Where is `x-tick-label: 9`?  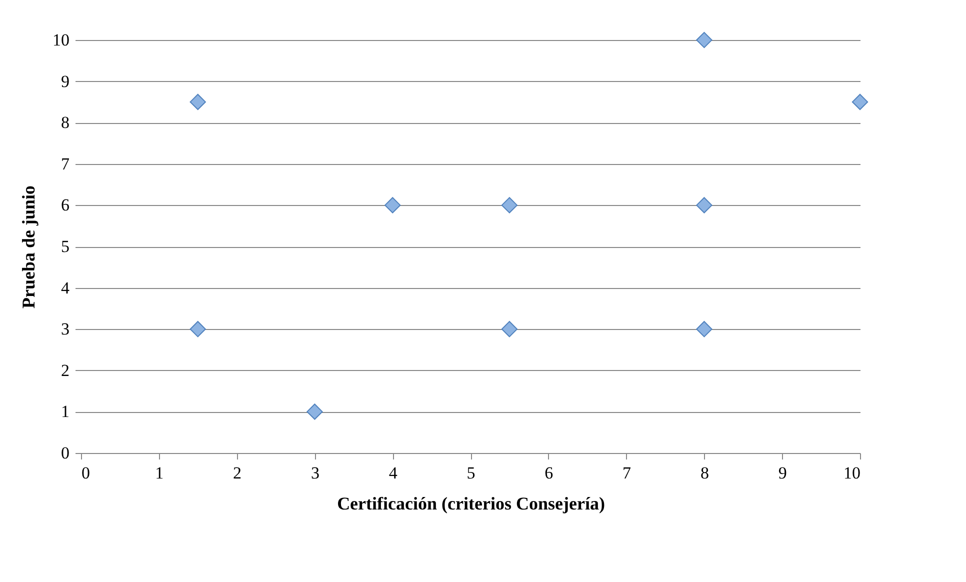
x-tick-label: 9 is located at coordinates (782, 473).